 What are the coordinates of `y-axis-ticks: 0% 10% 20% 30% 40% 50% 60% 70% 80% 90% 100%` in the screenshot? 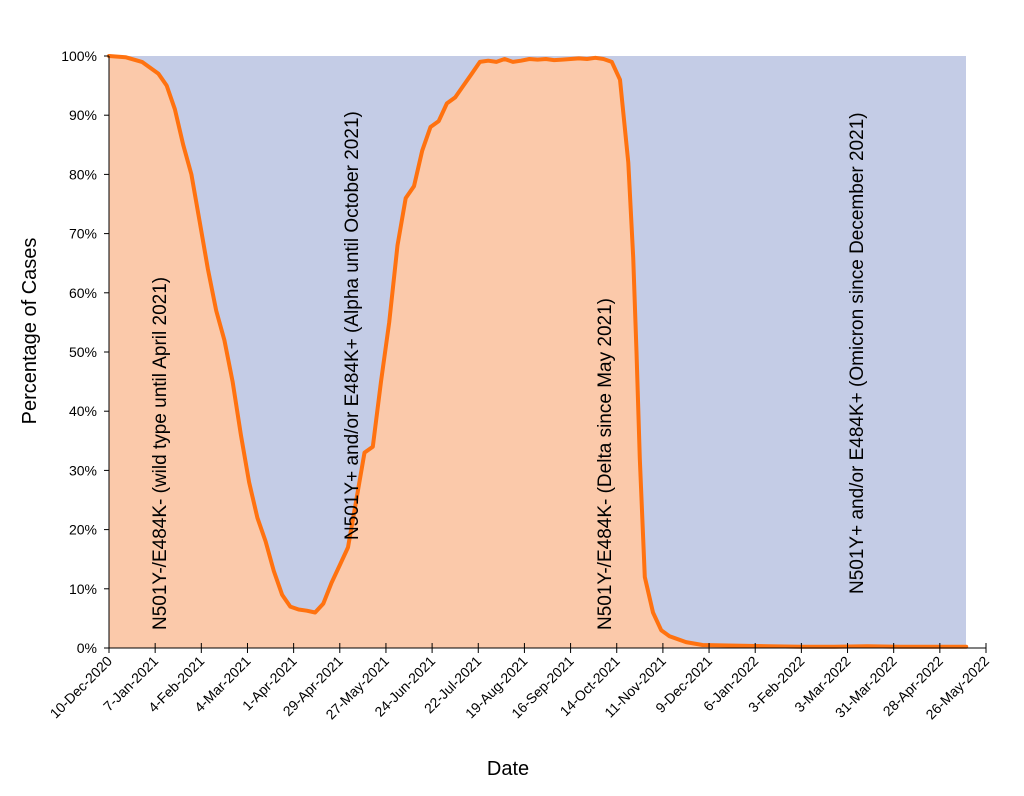 It's located at (85, 352).